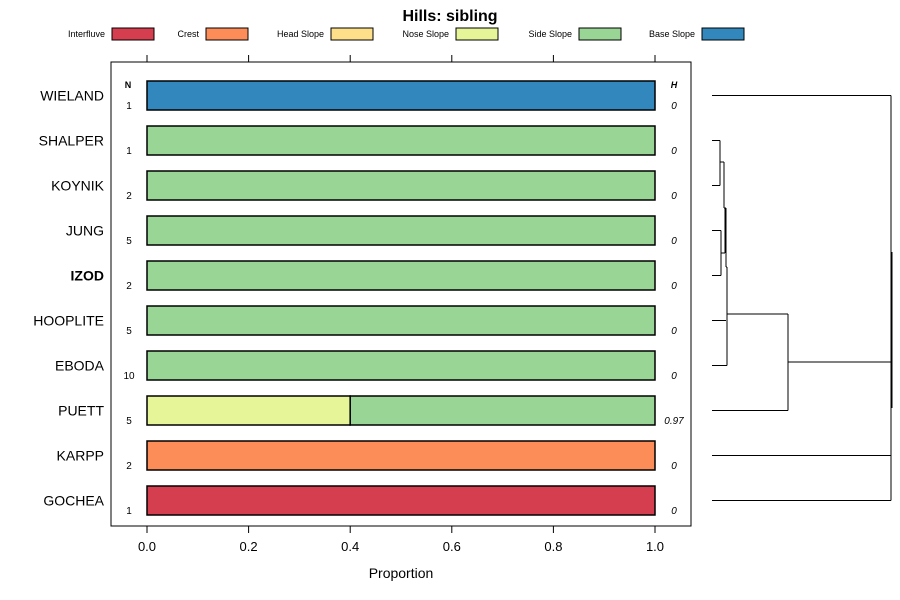  I want to click on bar-row-puett: PUETT 5 0.97, so click(371, 411).